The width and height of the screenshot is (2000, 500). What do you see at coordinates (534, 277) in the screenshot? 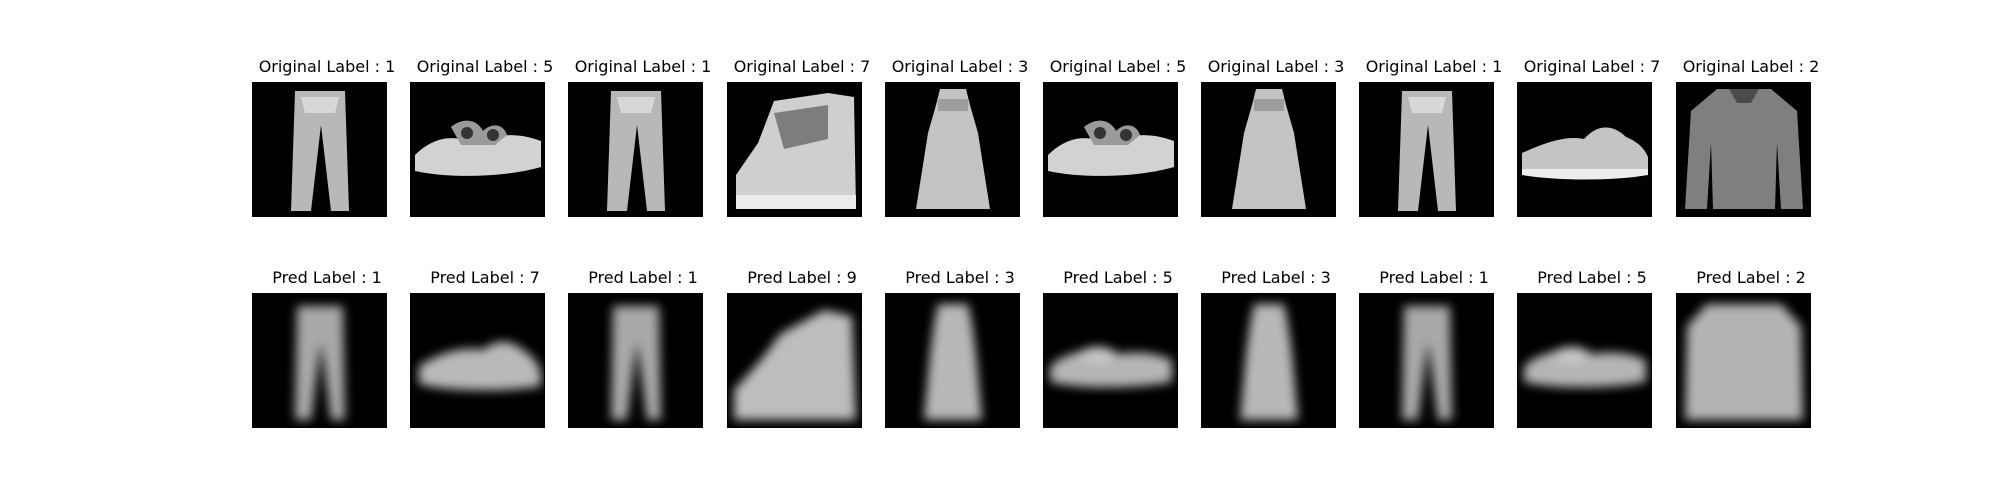
I see `pred-label-value: 7` at bounding box center [534, 277].